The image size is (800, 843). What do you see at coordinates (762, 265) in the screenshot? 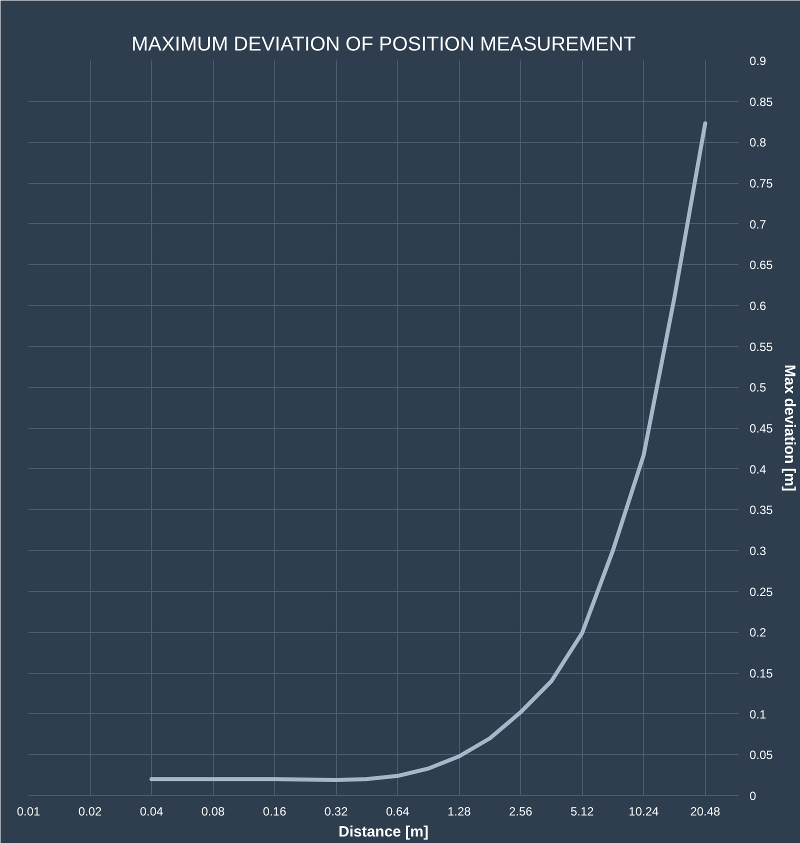
I see `y-tick-label: 0.65` at bounding box center [762, 265].